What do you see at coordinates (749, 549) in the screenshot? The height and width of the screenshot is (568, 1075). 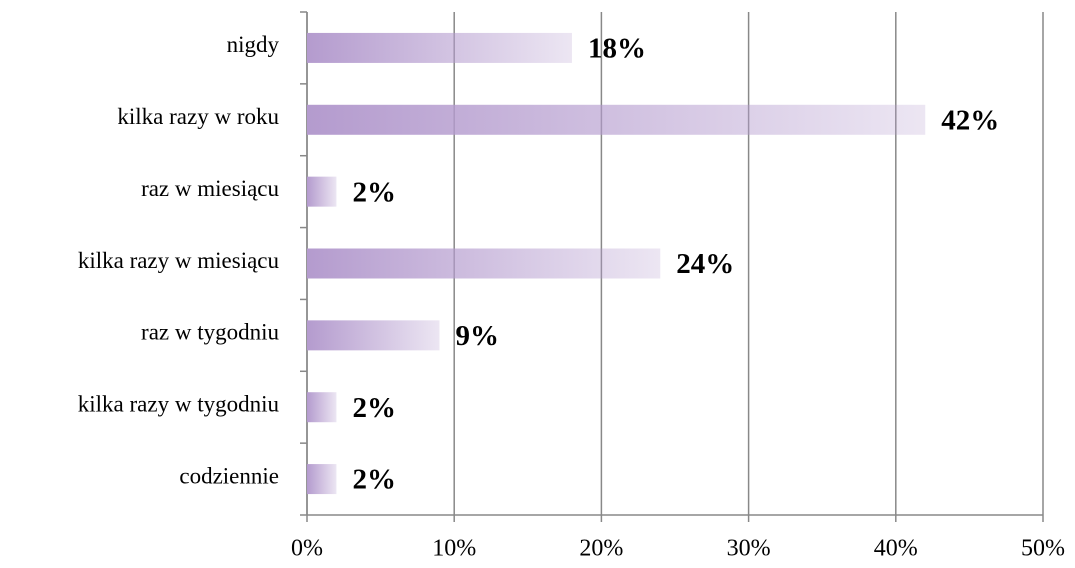 I see `x-tick-label: 30%` at bounding box center [749, 549].